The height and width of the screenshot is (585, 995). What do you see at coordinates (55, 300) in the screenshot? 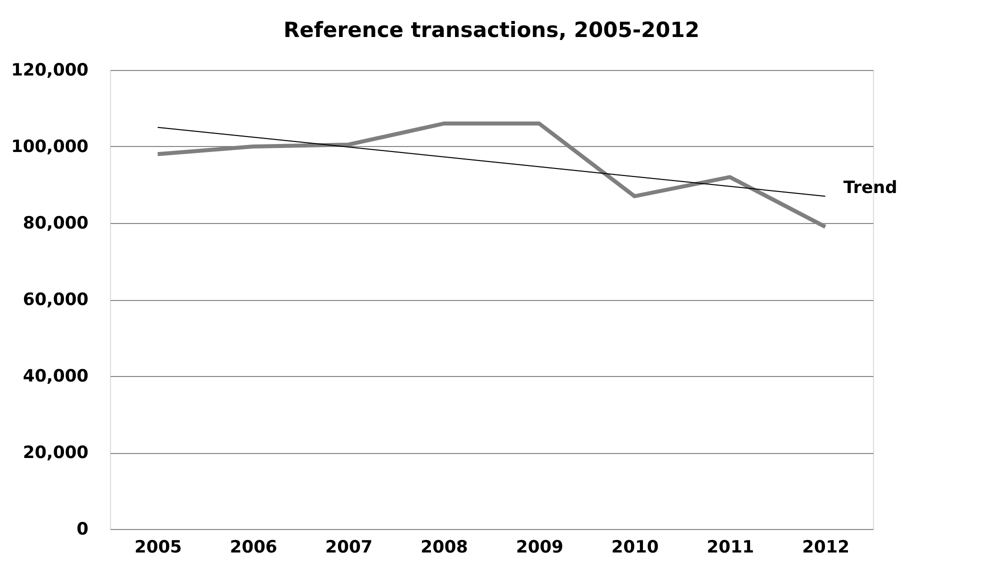
I see `y-tick-label: 60,000` at bounding box center [55, 300].